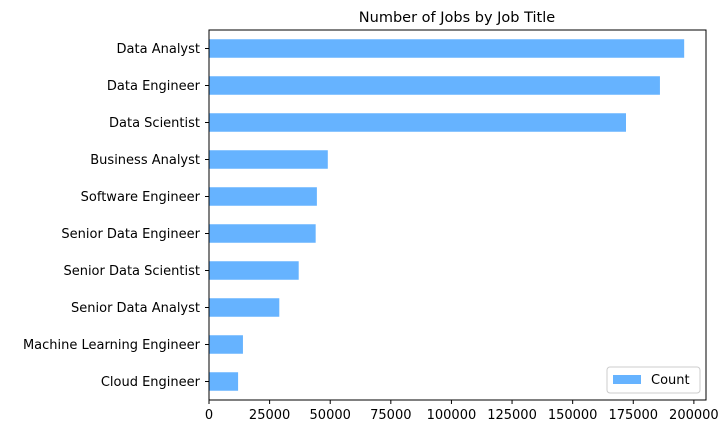  What do you see at coordinates (452, 415) in the screenshot?
I see `x-tick-label: 100000` at bounding box center [452, 415].